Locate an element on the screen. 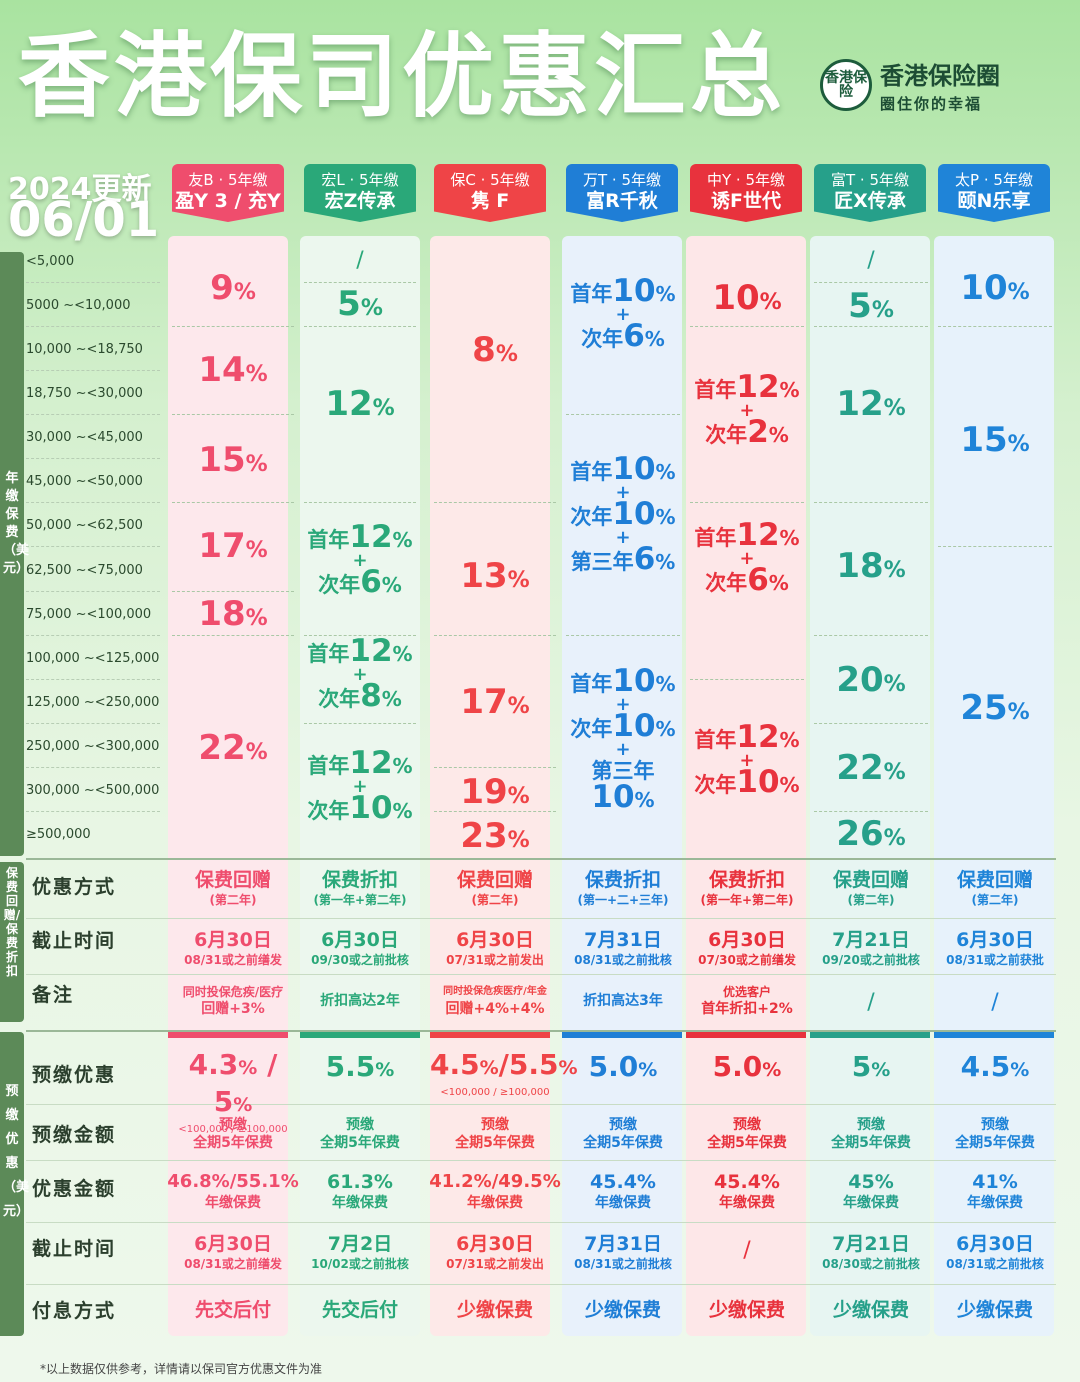 Image resolution: width=1080 pixels, height=1382 pixels. deadline-cell: 6月30日 07/31或之前发出 is located at coordinates (495, 948).